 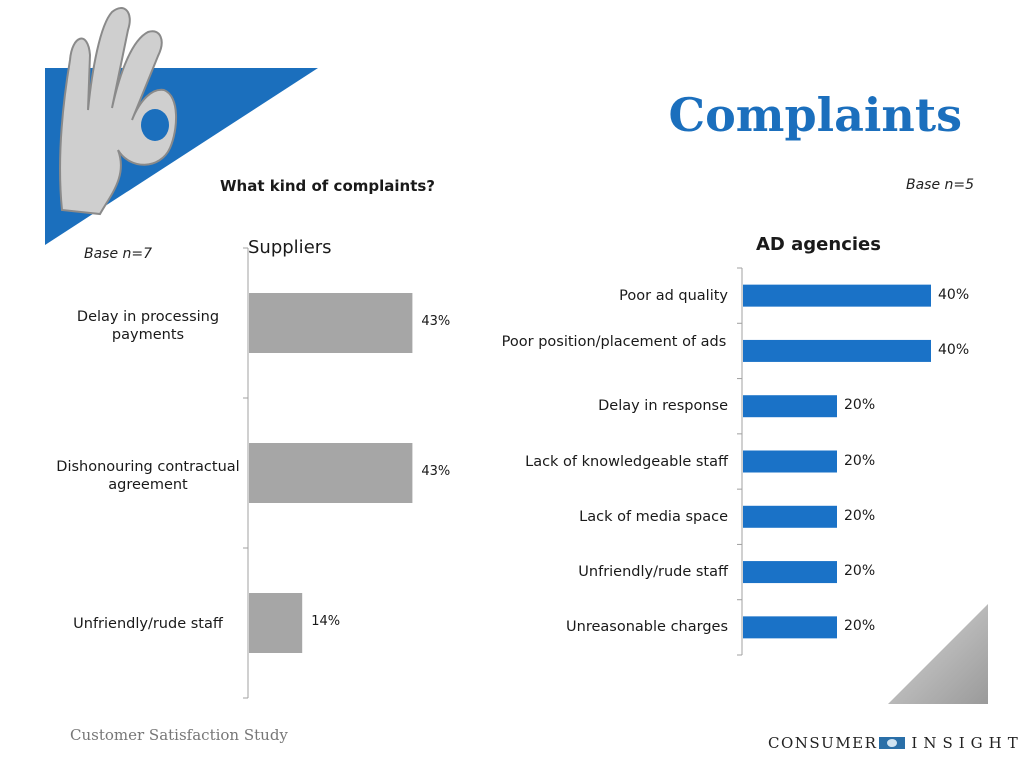 I want to click on company-logo: CONSUMER INSIGHT, so click(x=896, y=743).